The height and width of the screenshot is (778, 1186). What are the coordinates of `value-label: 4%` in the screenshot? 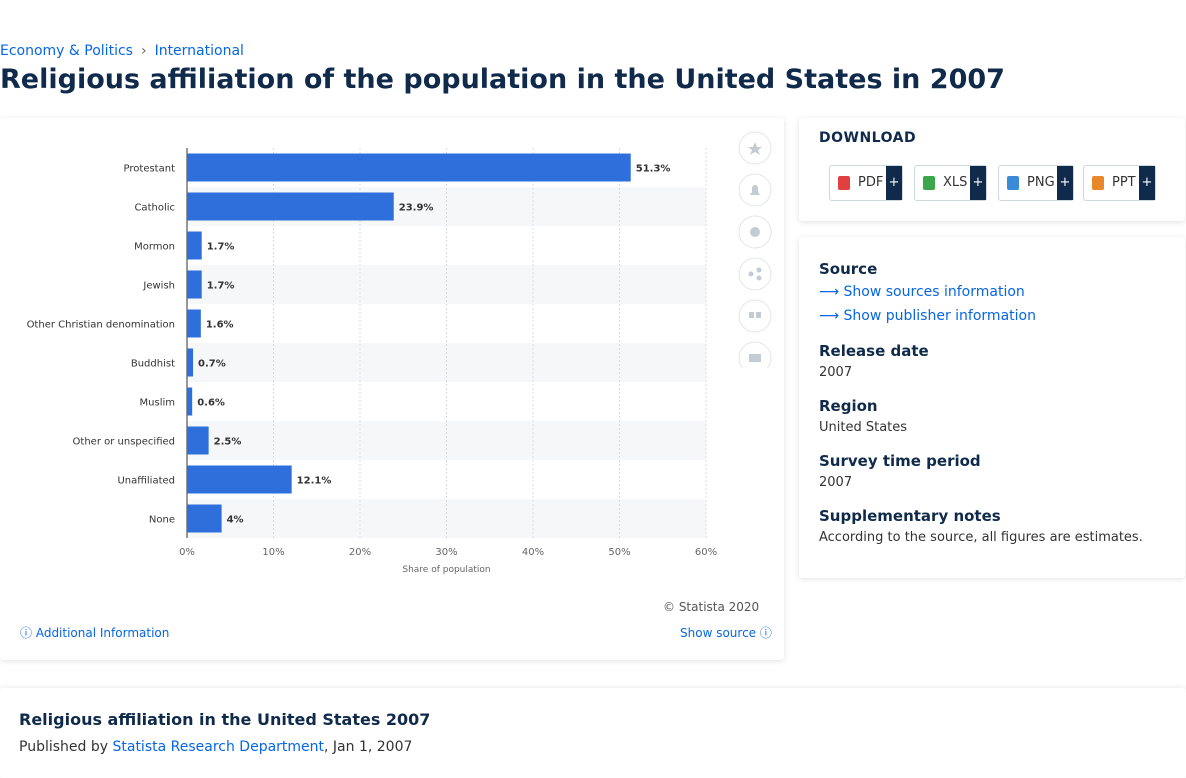 It's located at (235, 520).